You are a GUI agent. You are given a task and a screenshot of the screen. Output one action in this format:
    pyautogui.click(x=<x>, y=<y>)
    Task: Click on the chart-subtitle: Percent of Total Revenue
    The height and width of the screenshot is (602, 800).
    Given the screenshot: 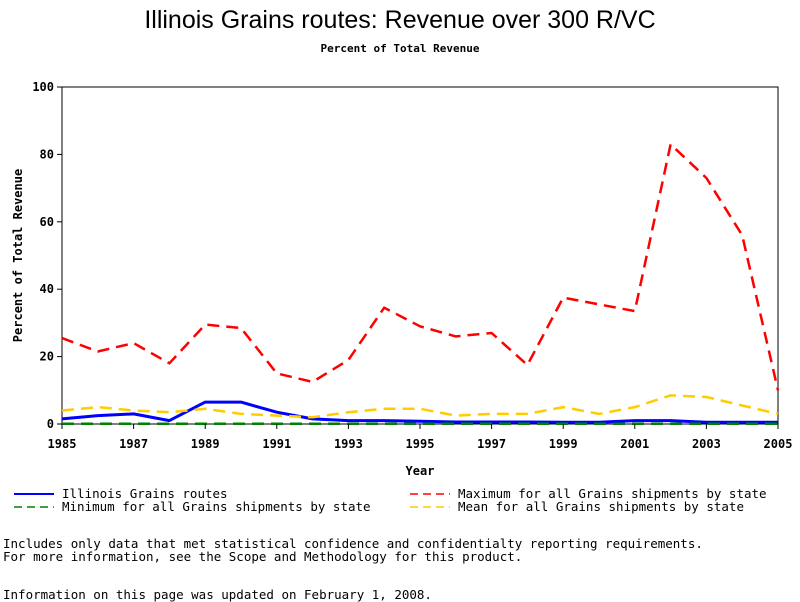 What is the action you would take?
    pyautogui.click(x=400, y=48)
    